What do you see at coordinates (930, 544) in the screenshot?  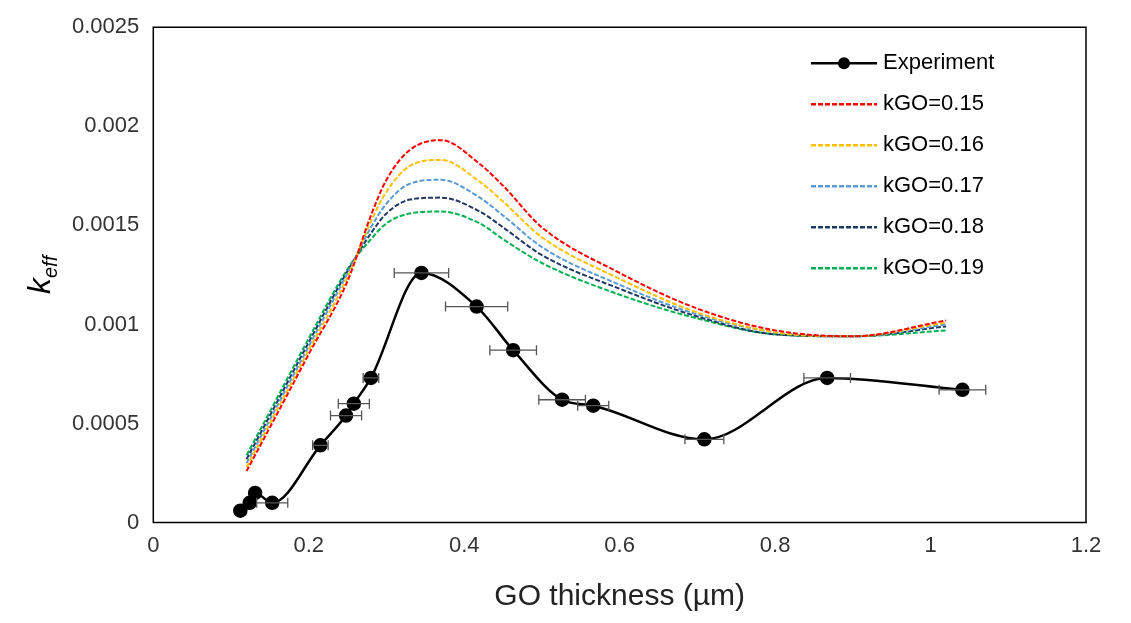 I see `x-tick-label: 1` at bounding box center [930, 544].